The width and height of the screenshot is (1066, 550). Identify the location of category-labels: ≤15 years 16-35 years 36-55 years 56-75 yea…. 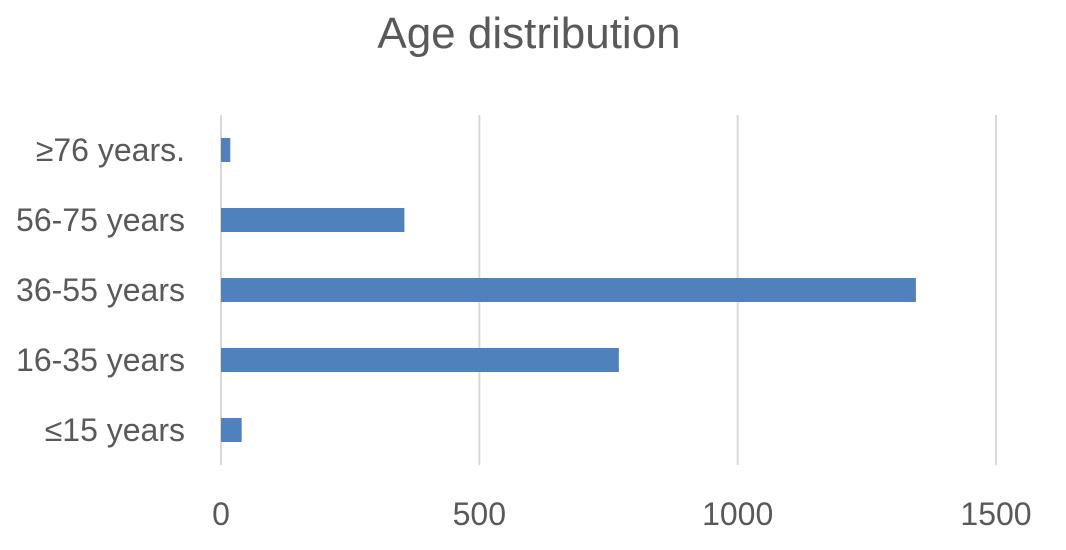
(100, 290).